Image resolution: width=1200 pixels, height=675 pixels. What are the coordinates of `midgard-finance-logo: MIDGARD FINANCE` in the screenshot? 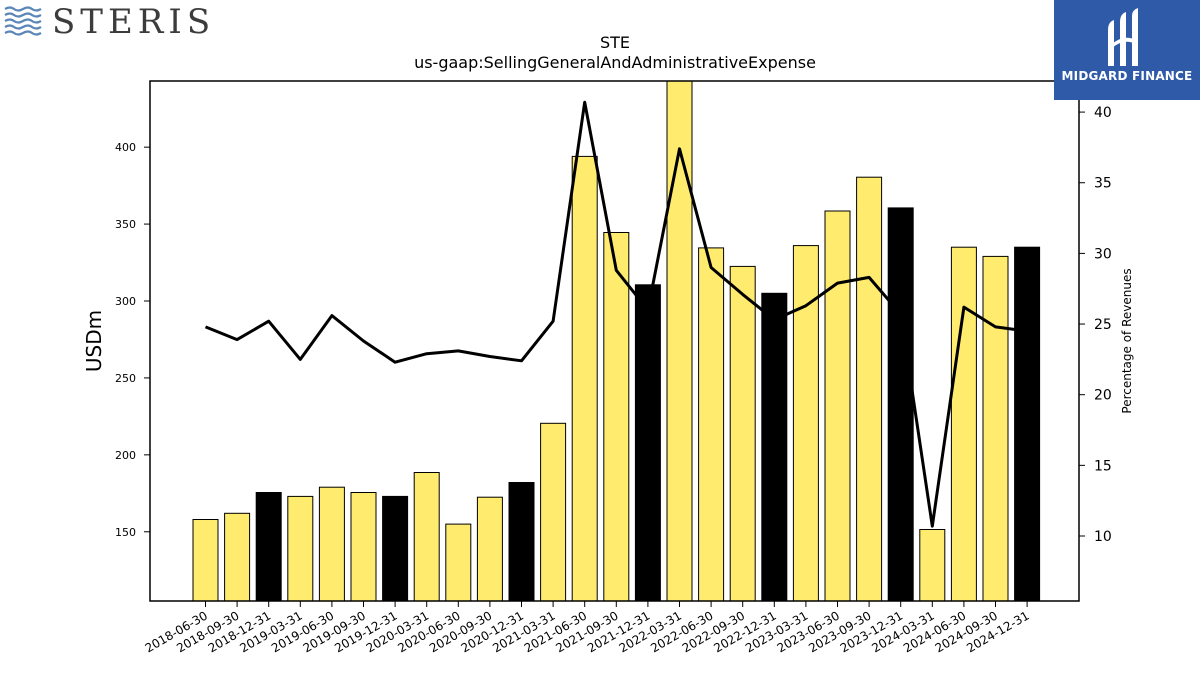 It's located at (1127, 50).